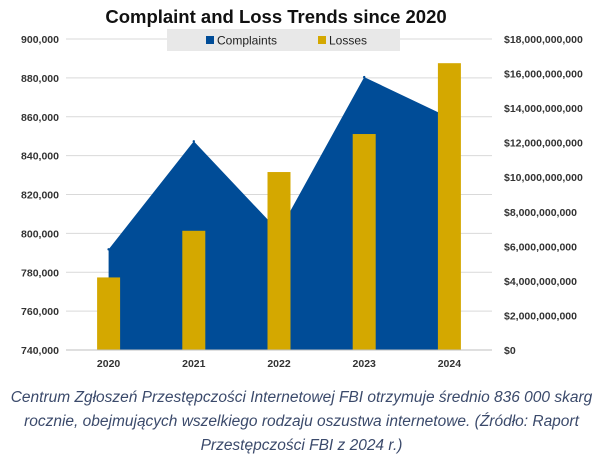 This screenshot has height=467, width=603. I want to click on legend: Complaints Losses, so click(283, 40).